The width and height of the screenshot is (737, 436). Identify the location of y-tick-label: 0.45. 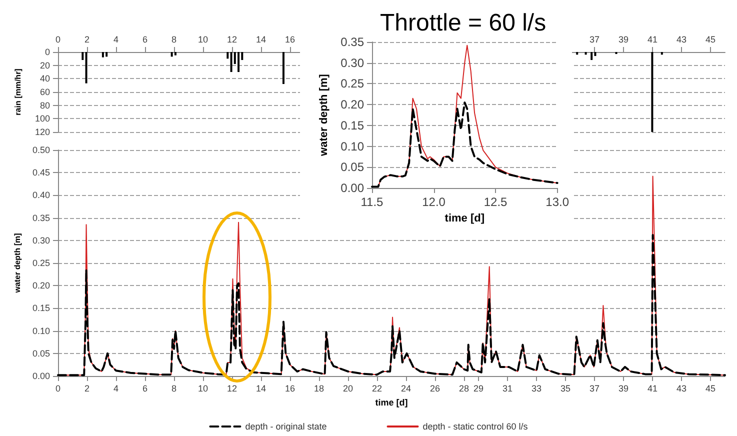
(41, 173).